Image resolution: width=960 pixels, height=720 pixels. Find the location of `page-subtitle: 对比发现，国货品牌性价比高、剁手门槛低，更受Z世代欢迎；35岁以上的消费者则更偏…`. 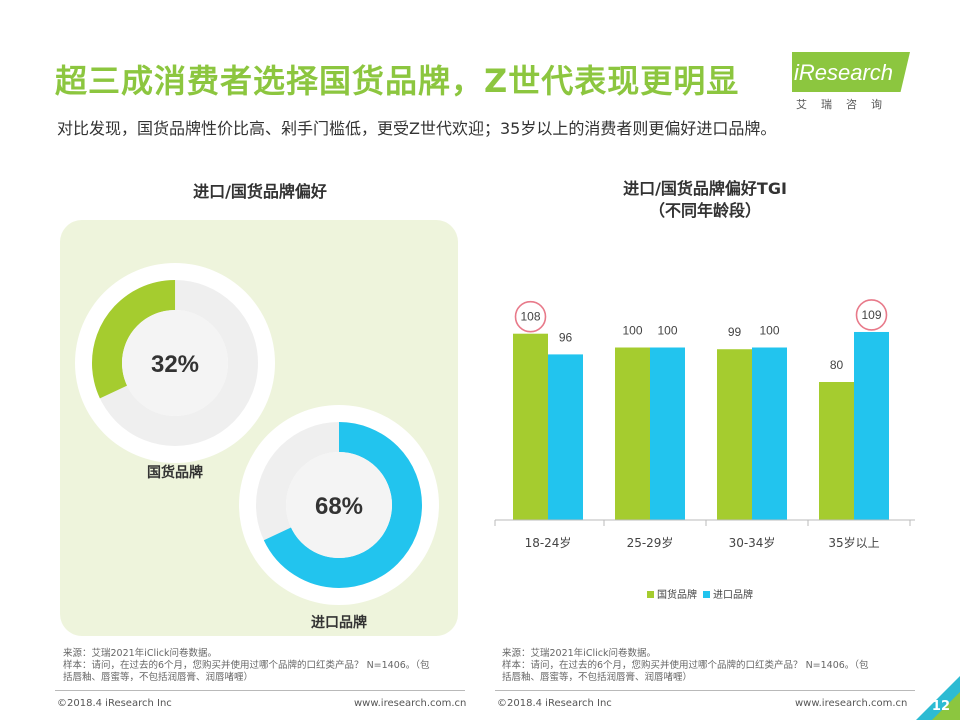

page-subtitle: 对比发现，国货品牌性价比高、剁手门槛低，更受Z世代欢迎；35岁以上的消费者则更偏… is located at coordinates (417, 128).